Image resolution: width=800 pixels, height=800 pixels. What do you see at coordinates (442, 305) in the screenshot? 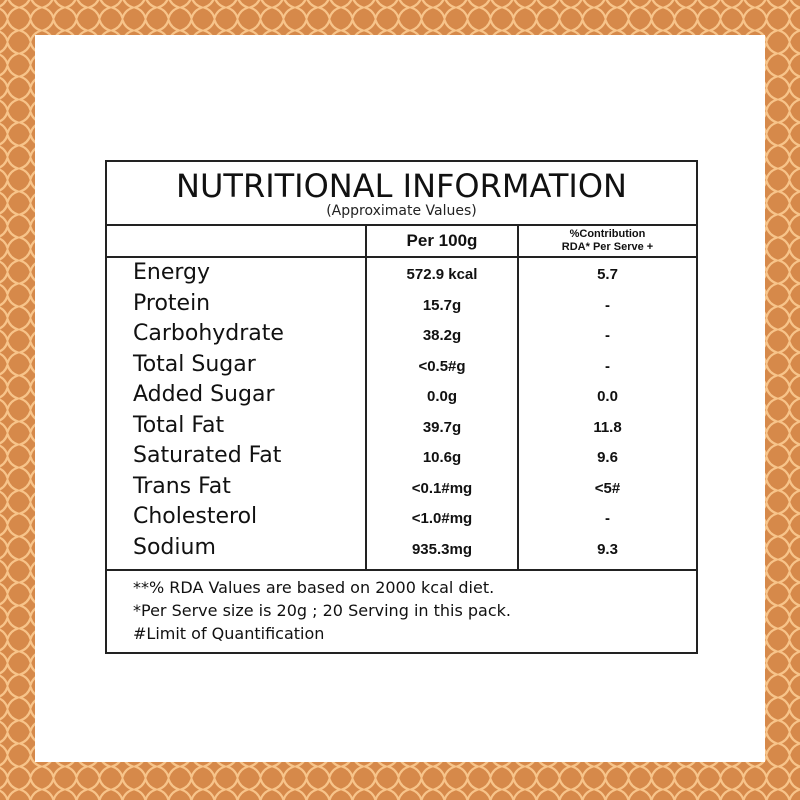
I see `per-100g-value: 15.7g` at bounding box center [442, 305].